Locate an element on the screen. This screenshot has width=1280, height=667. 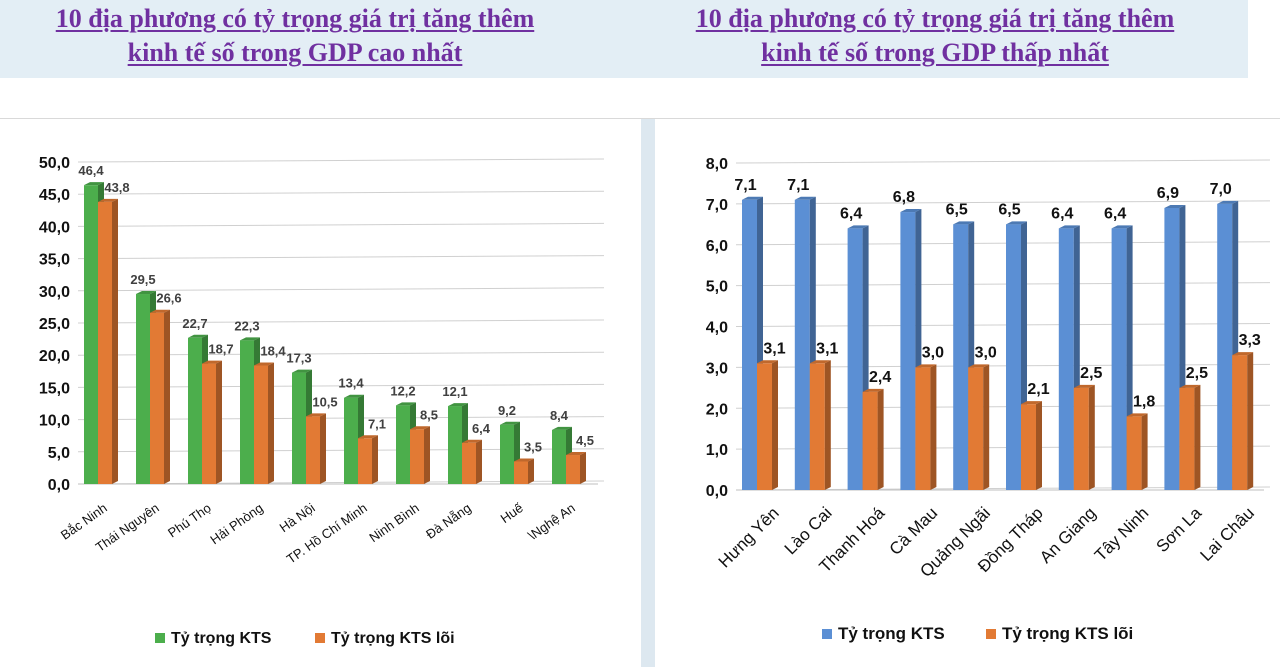
y-tick-label: 45,0 is located at coordinates (54, 195).